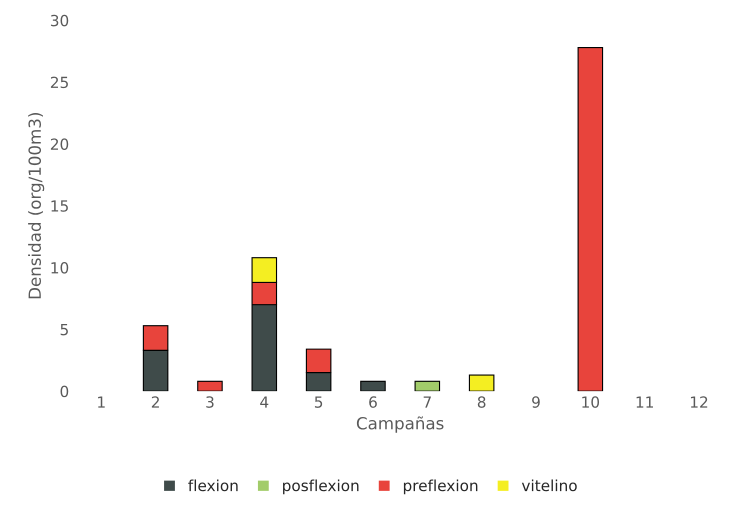  I want to click on x-tick-label: 5, so click(318, 402).